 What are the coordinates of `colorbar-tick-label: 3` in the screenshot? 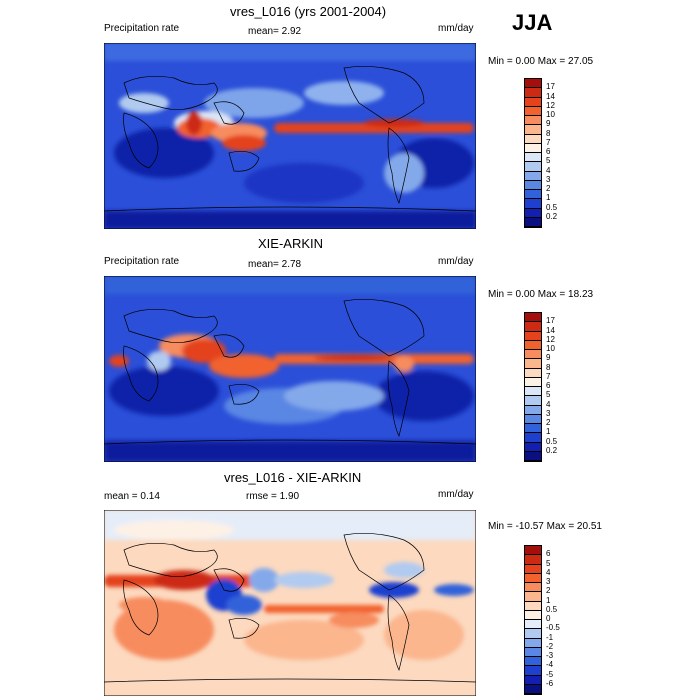 It's located at (548, 413).